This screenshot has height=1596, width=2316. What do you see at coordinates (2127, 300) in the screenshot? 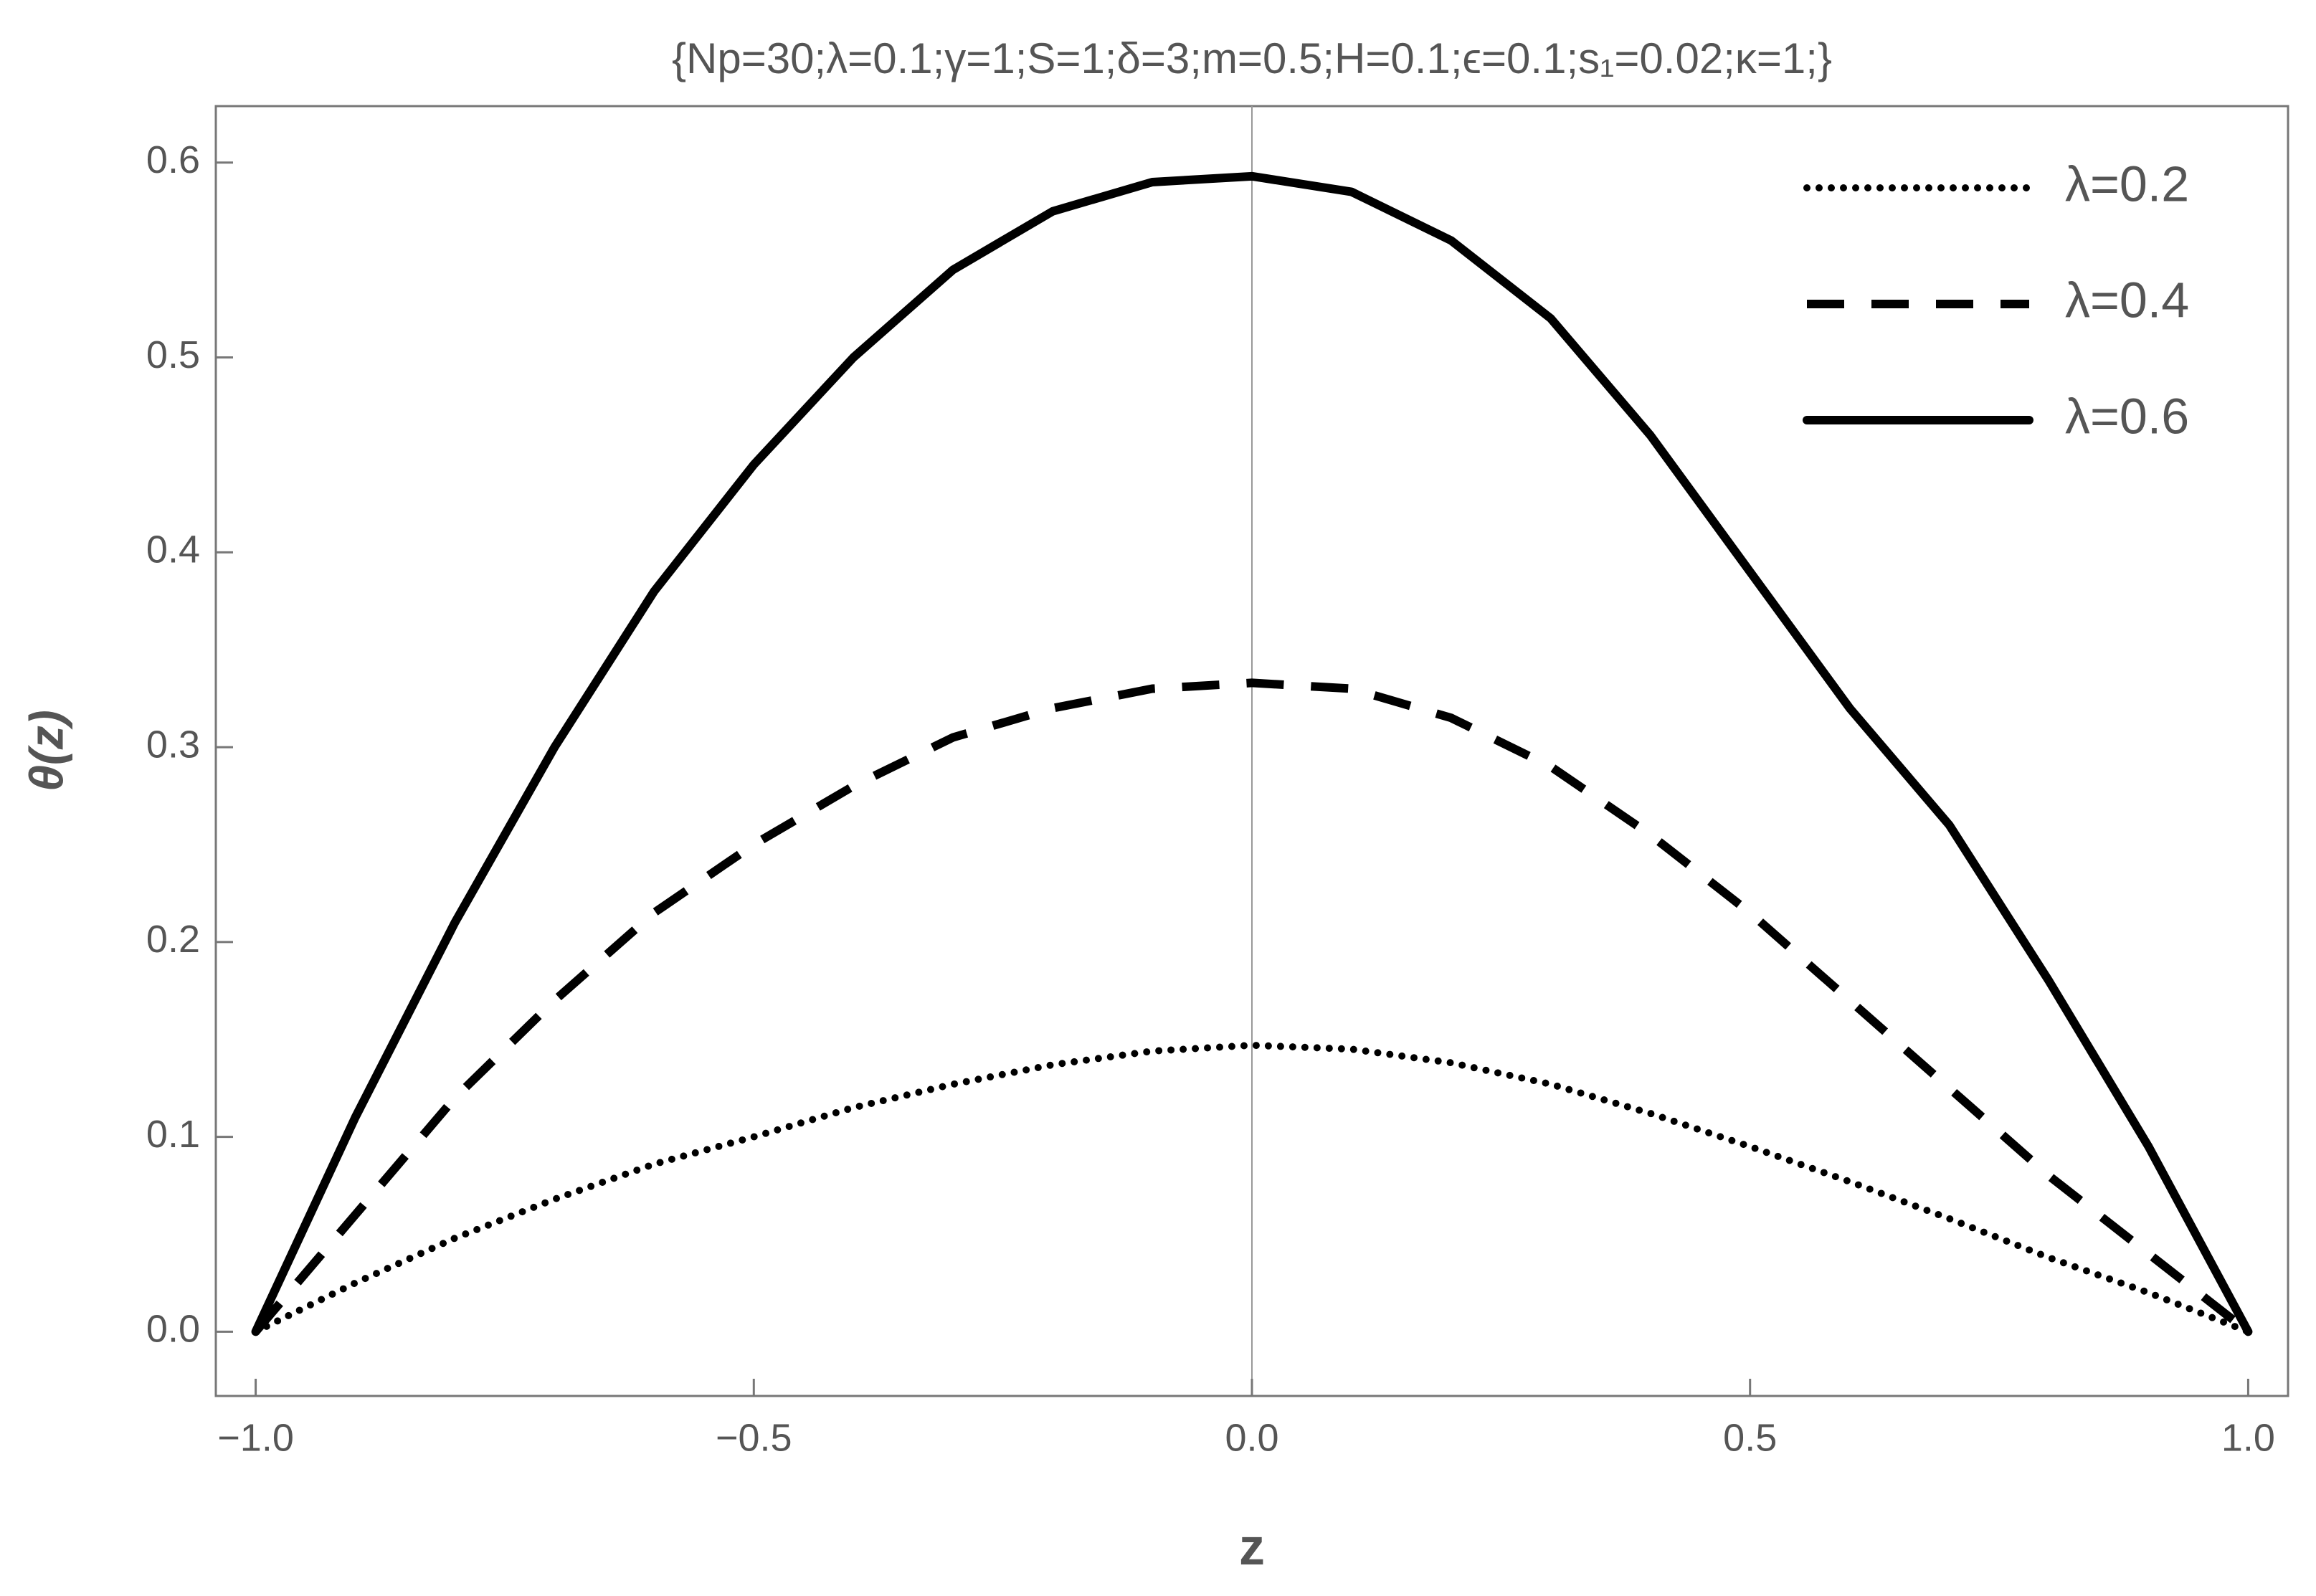
I see `legend-label: λ=0.4` at bounding box center [2127, 300].